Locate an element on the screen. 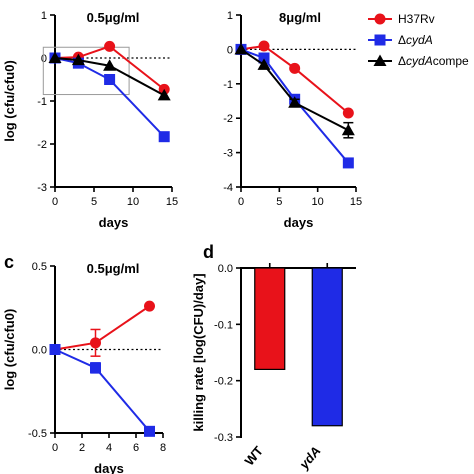 Image resolution: width=474 pixels, height=474 pixels. panel-label: c is located at coordinates (9, 262).